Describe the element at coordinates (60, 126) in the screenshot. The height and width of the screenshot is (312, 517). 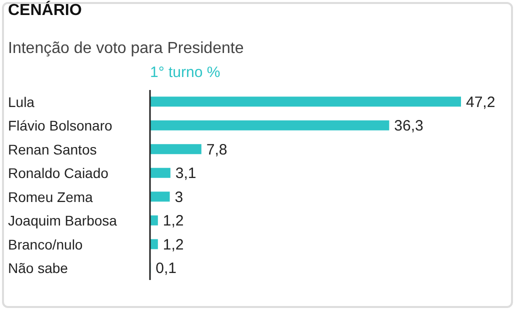
I see `y-tick-label: Flávio Bolsonaro` at that location.